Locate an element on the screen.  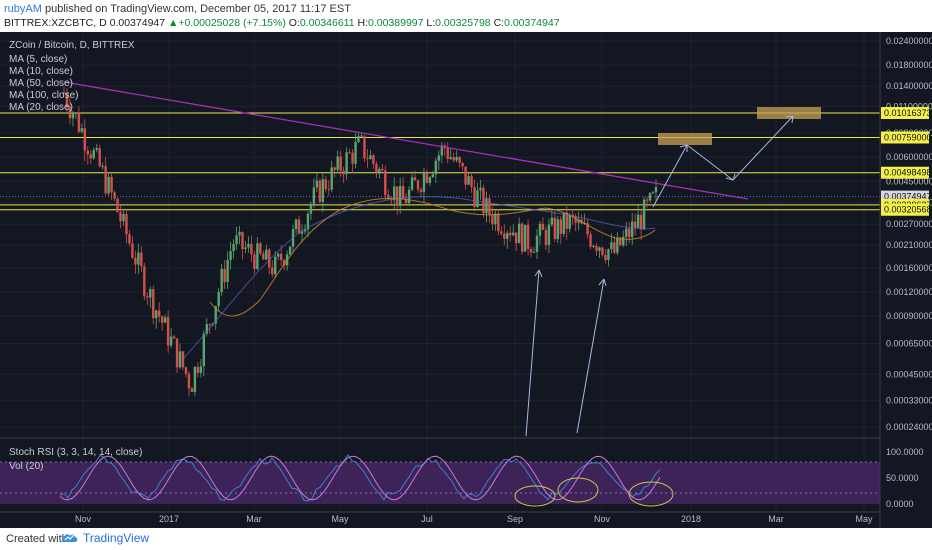
author-link: rubyAM is located at coordinates (23, 9).